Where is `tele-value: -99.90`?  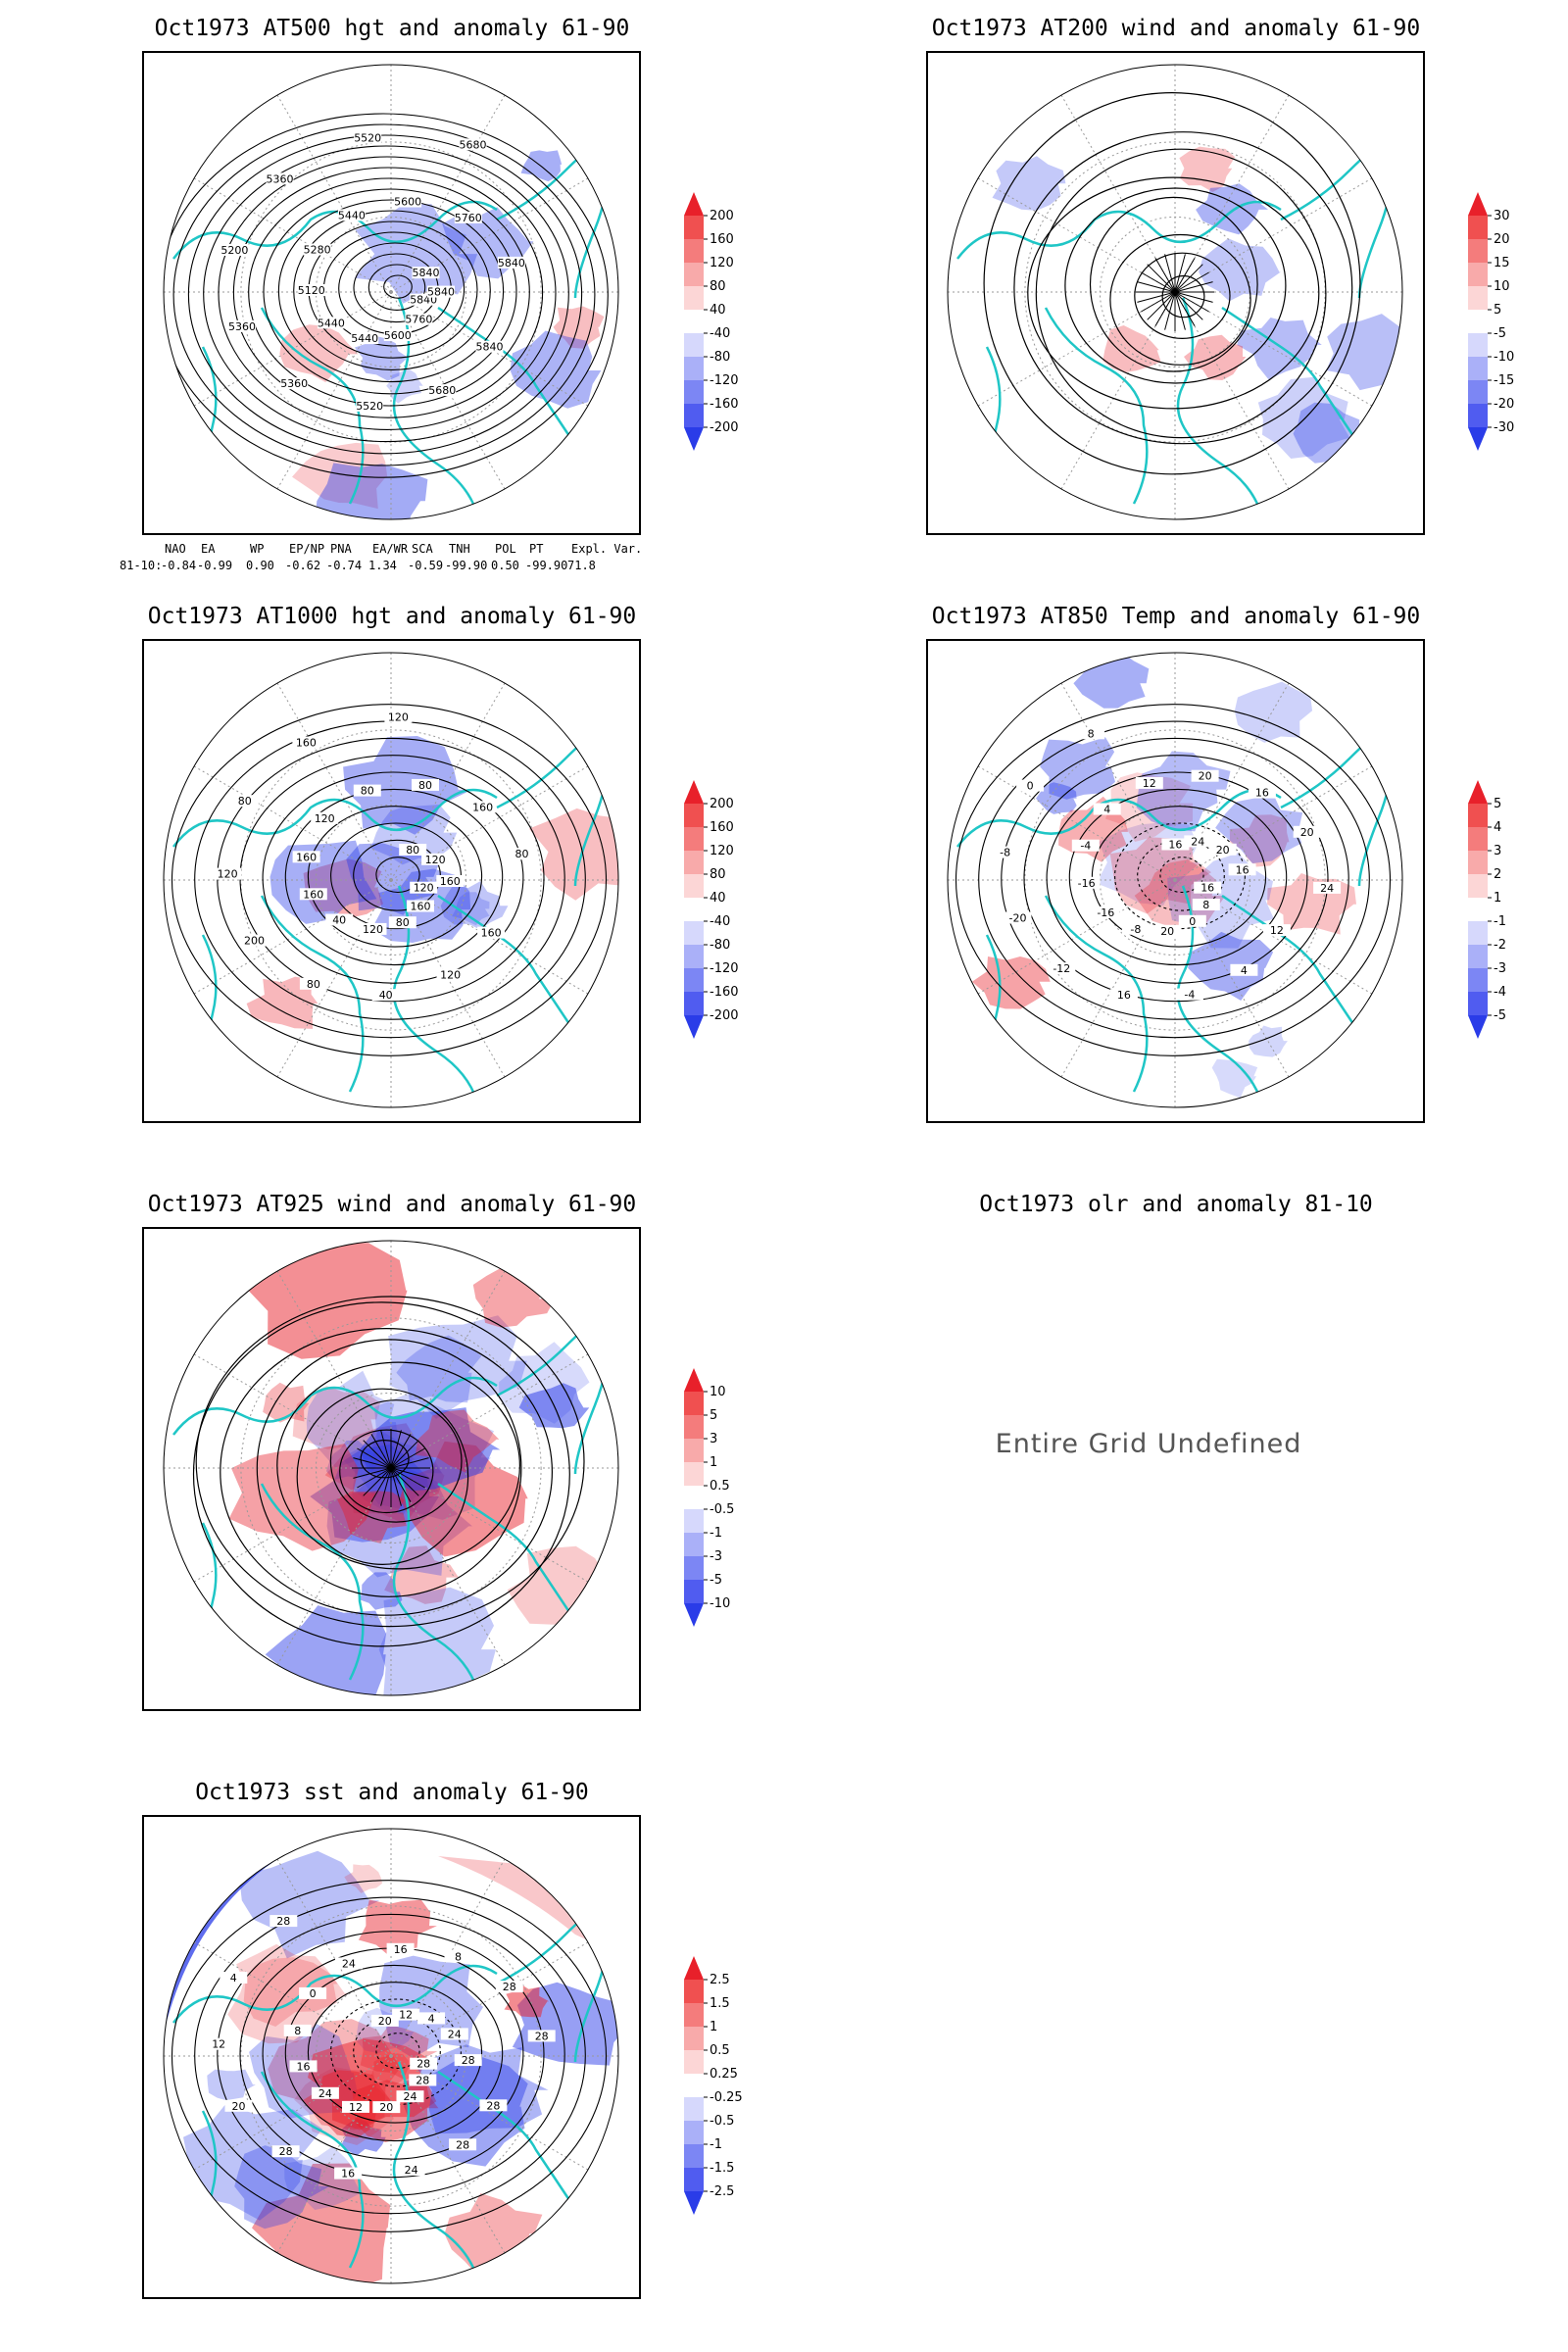
tele-value: -99.90 is located at coordinates (546, 565).